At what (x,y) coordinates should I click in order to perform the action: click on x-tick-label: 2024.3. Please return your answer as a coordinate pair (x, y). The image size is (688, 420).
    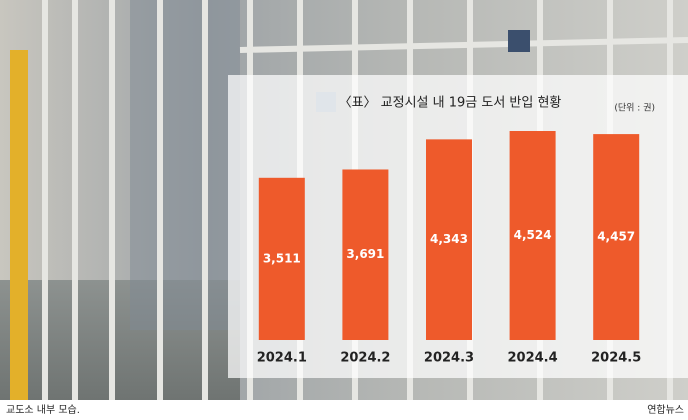
    Looking at the image, I should click on (449, 358).